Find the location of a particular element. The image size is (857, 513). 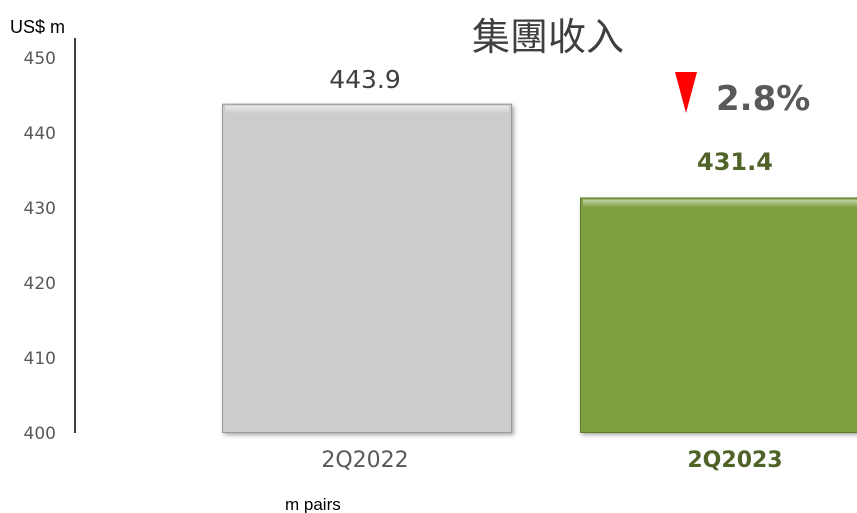

change-label: 2.8% is located at coordinates (763, 99).